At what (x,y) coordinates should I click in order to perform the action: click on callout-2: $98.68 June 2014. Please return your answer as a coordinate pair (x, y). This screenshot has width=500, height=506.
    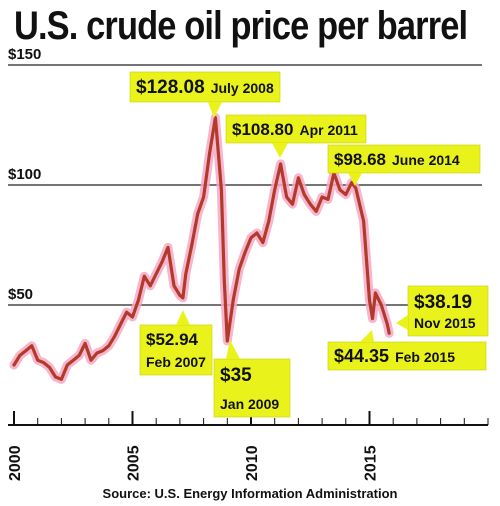
    Looking at the image, I should click on (404, 165).